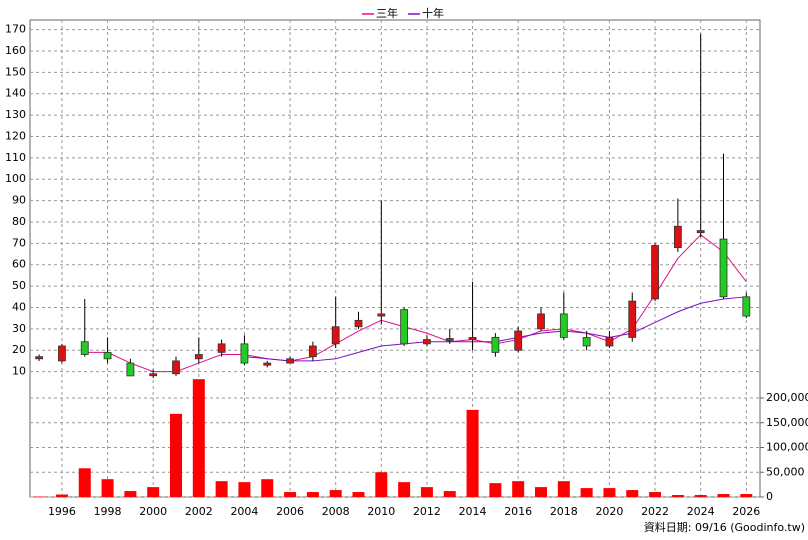  I want to click on y2-tick-label: 100,000, so click(787, 447).